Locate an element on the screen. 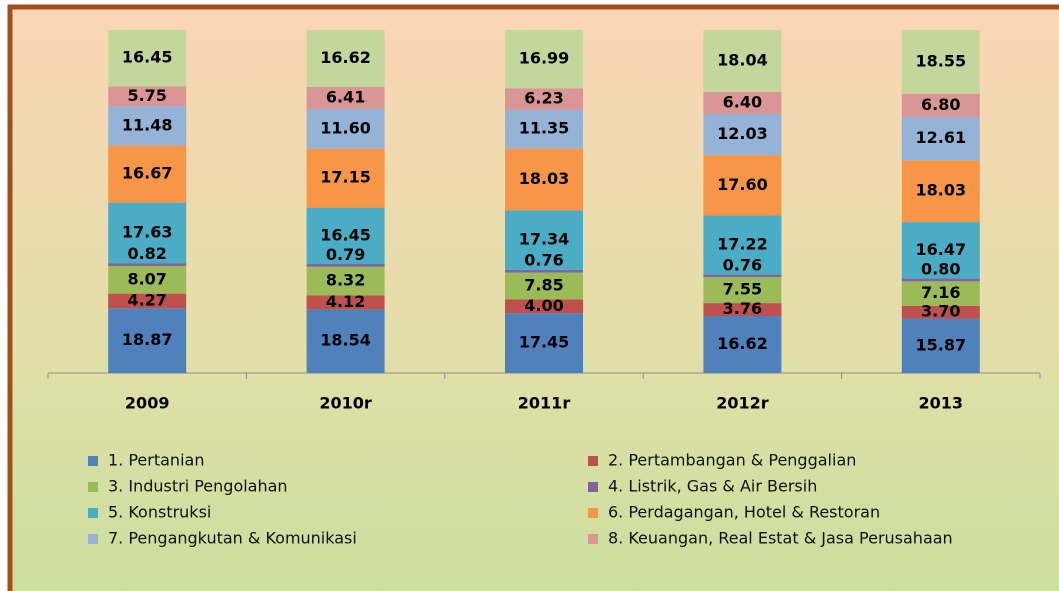 The image size is (1059, 591). value-label: 6.80 is located at coordinates (940, 104).